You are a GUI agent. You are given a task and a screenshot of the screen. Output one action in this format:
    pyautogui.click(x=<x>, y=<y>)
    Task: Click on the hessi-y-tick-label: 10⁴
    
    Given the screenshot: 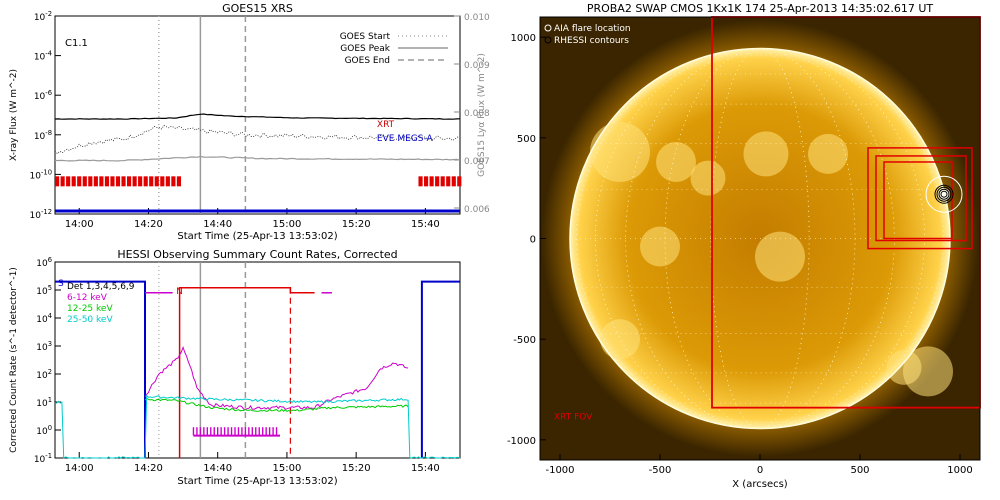 What is the action you would take?
    pyautogui.click(x=44, y=318)
    